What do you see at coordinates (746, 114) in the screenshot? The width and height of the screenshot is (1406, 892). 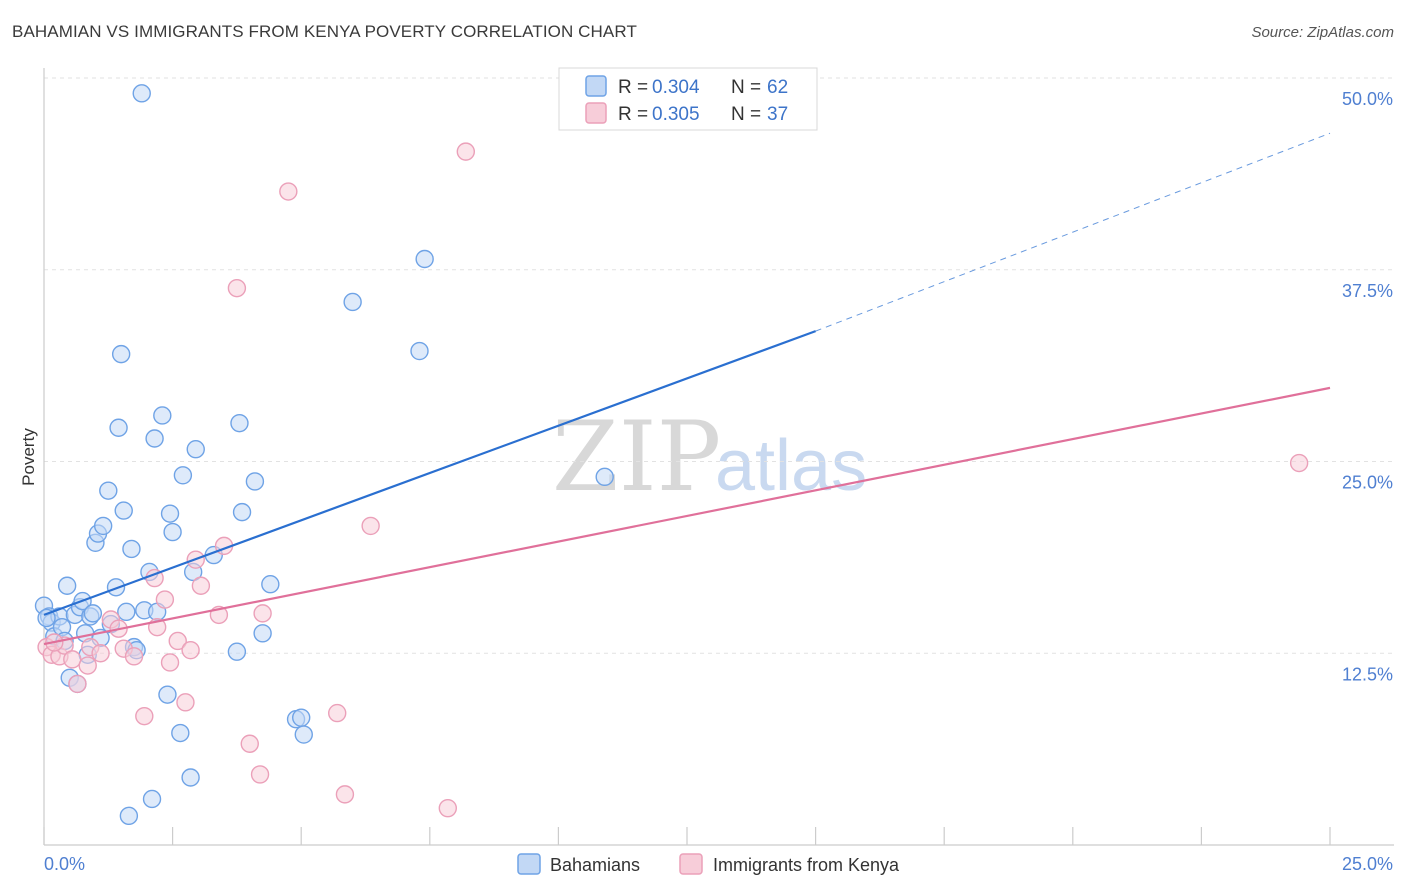 I see `legend-n-label-pink: N =` at bounding box center [746, 114].